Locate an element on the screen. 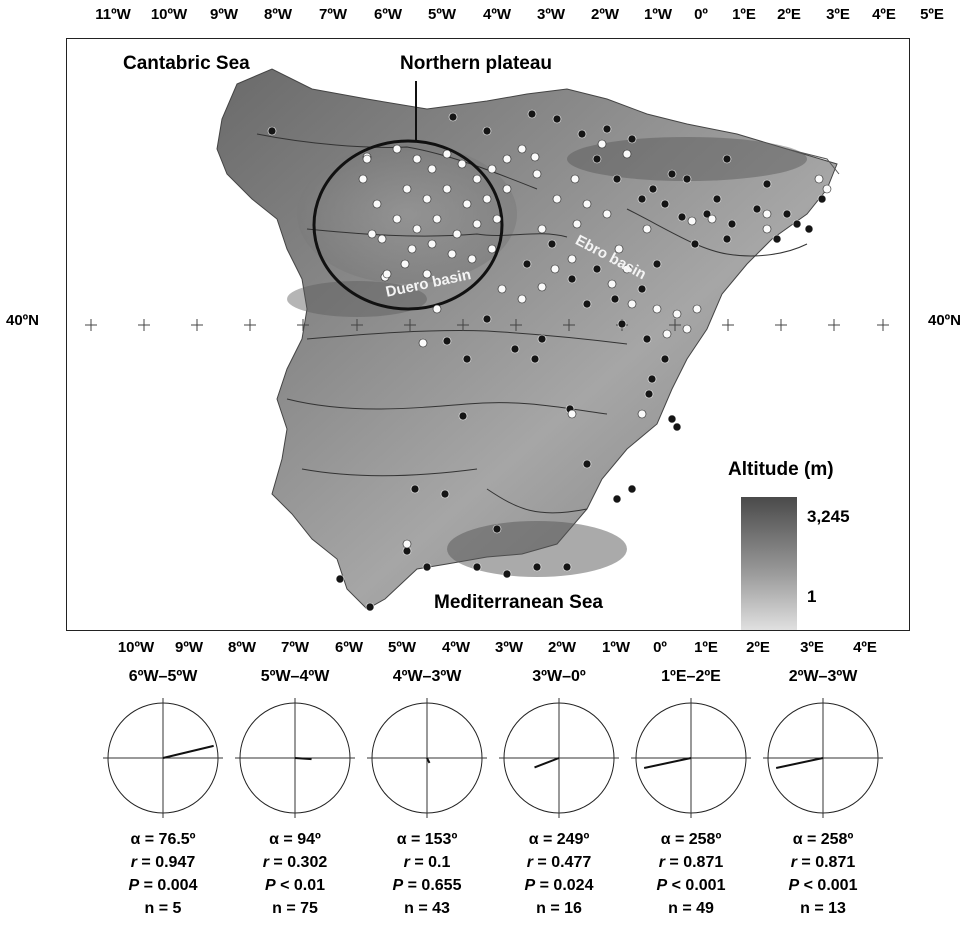 The height and width of the screenshot is (936, 979). rose-n: n = 75 is located at coordinates (295, 908).